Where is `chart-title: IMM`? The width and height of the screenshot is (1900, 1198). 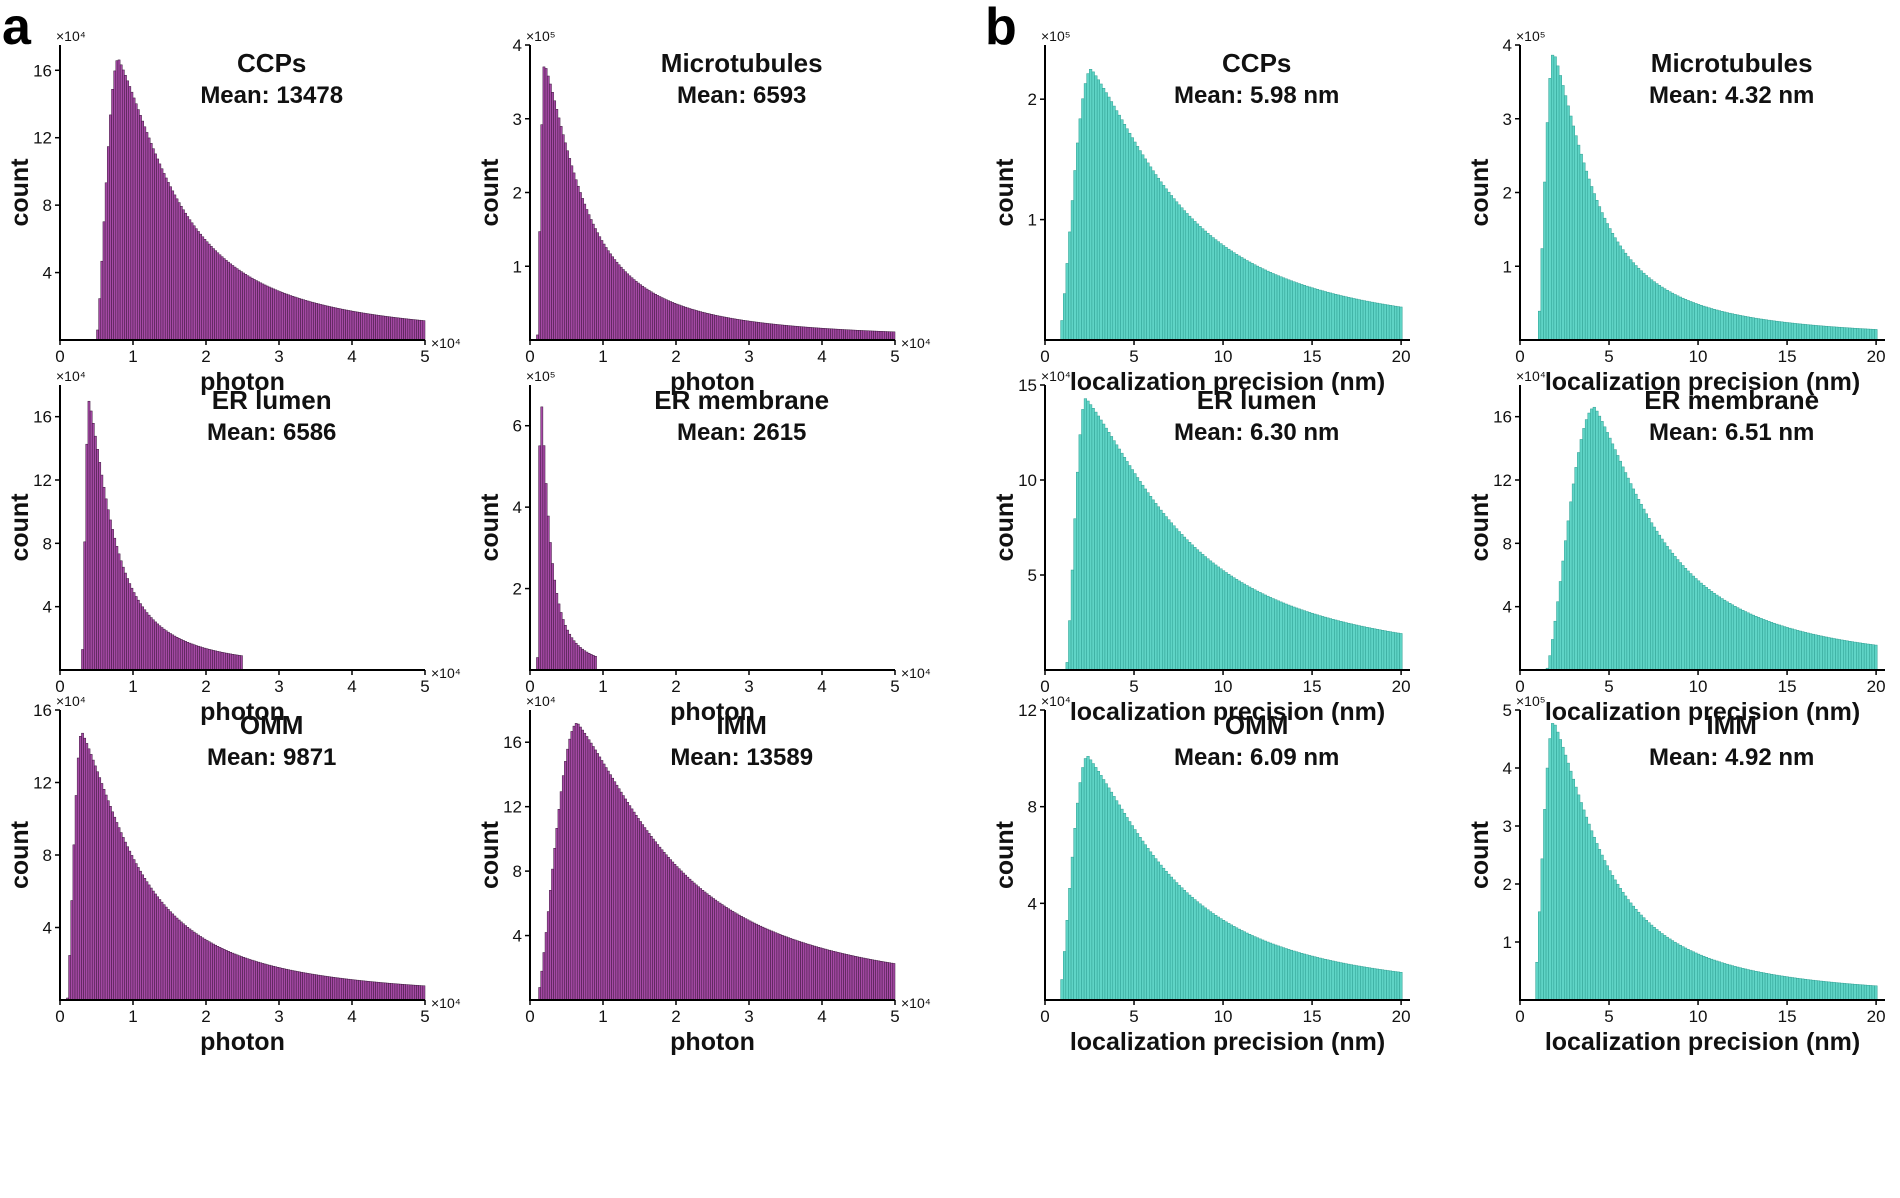 chart-title: IMM is located at coordinates (741, 725).